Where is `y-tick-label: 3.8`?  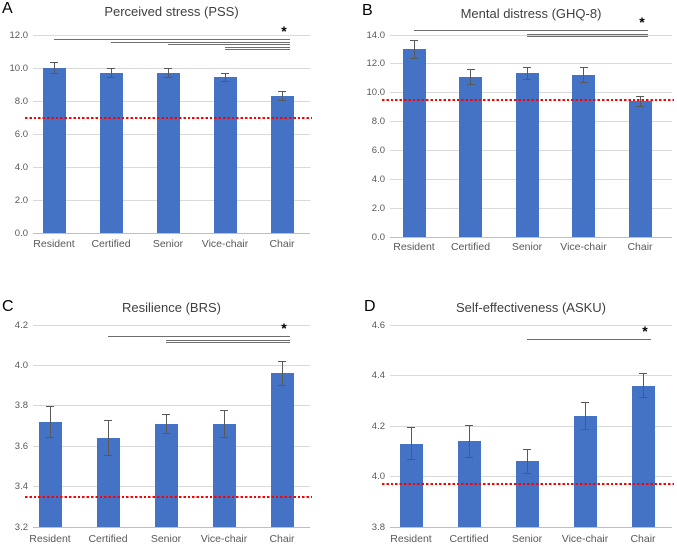 y-tick-label: 3.8 is located at coordinates (21, 406).